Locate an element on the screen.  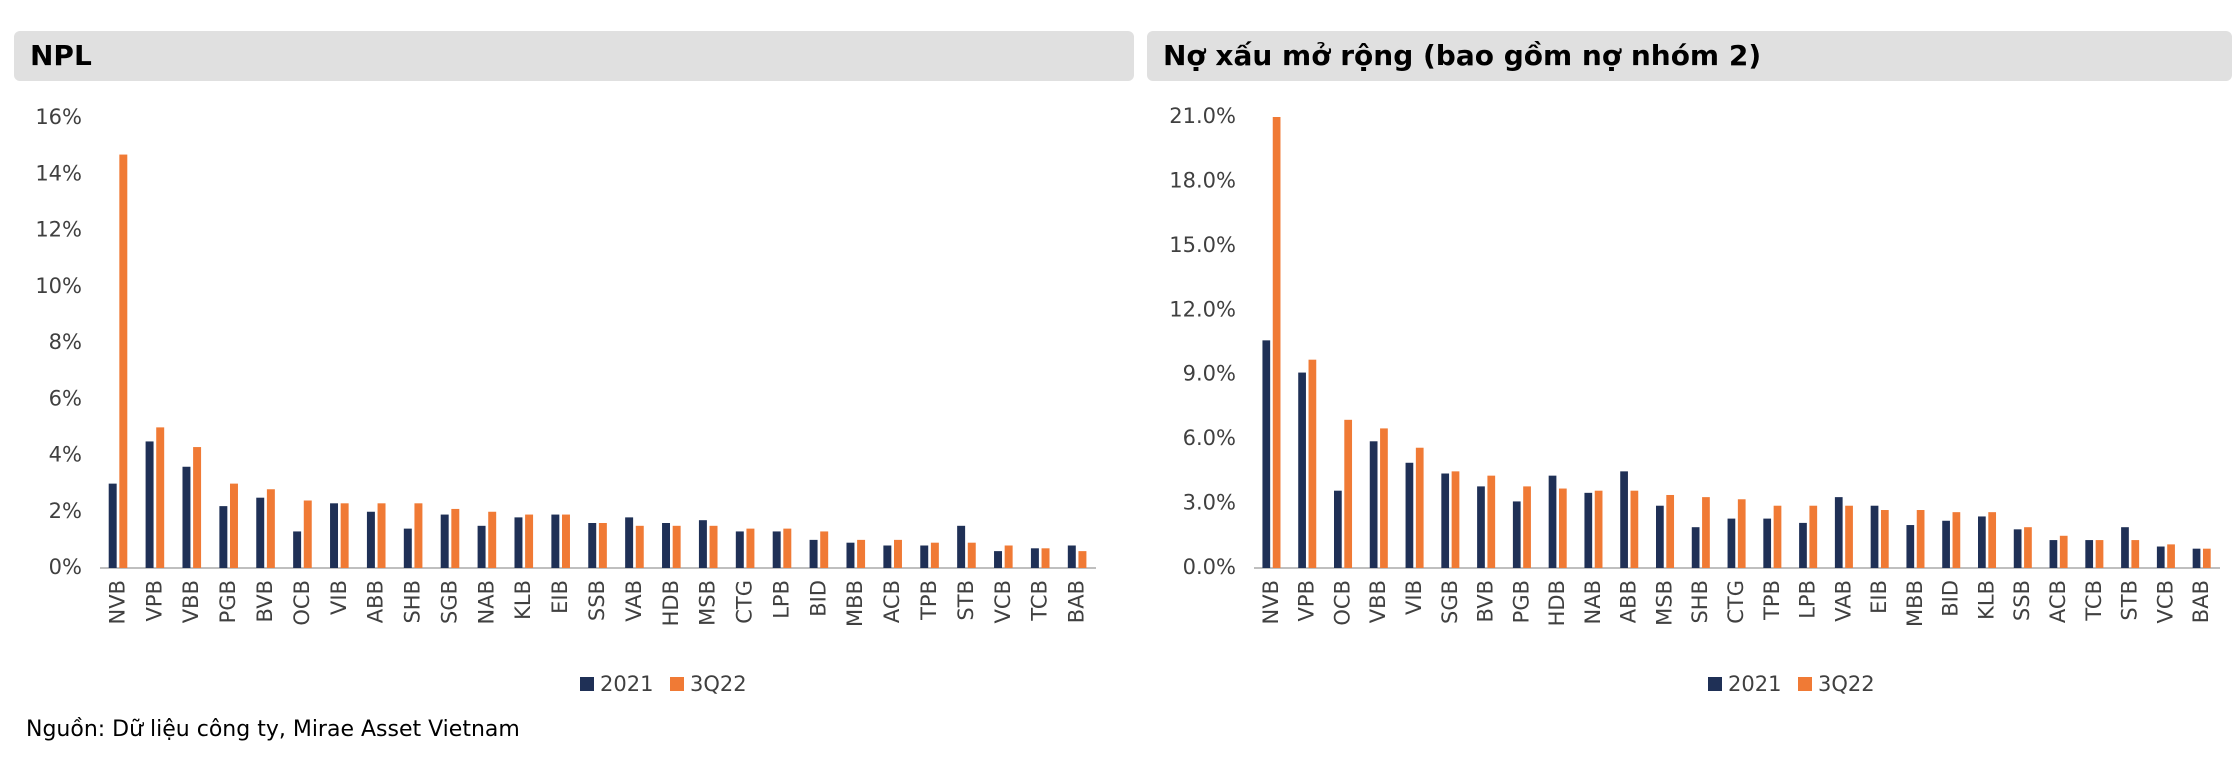
x-tick-label: SGB is located at coordinates (449, 602).